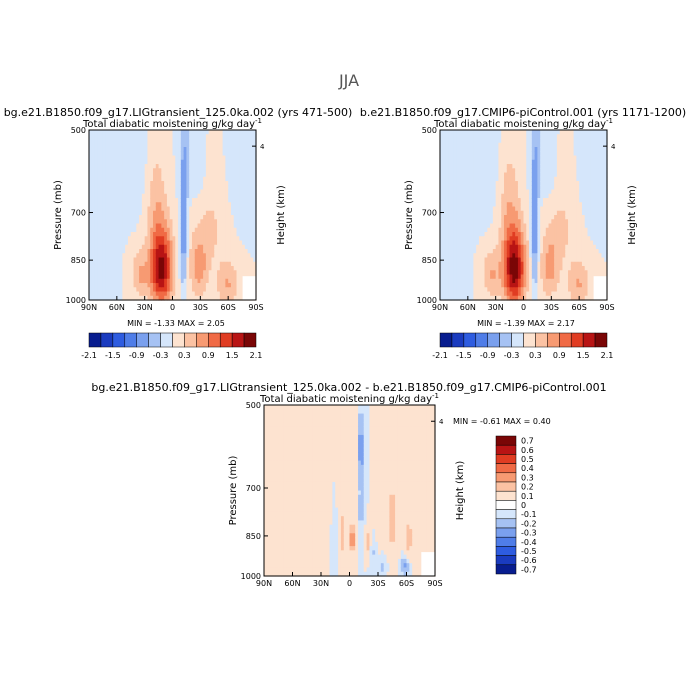 This screenshot has height=700, width=700. I want to click on heatmap-field, so click(524, 215).